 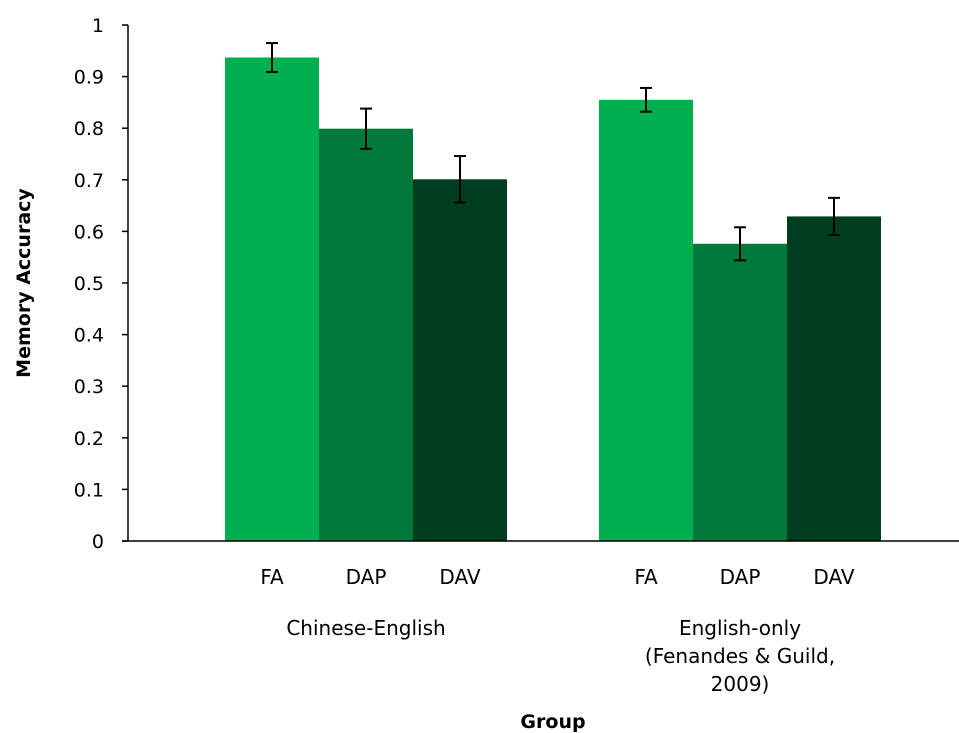 I want to click on x-group-label-line: (Fenandes & Guild,, so click(x=740, y=656).